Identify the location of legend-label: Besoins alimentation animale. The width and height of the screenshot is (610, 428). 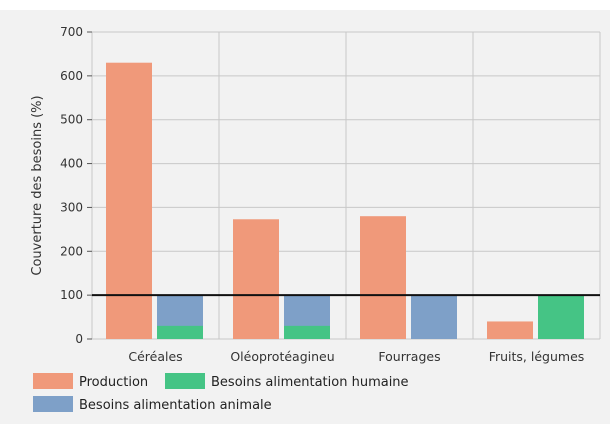
(175, 405).